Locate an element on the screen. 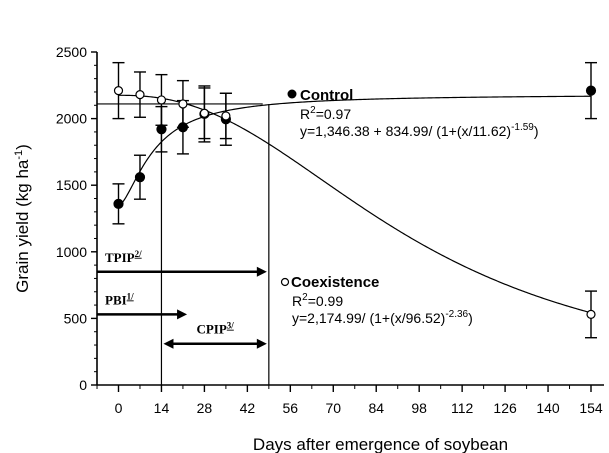 Image resolution: width=609 pixels, height=453 pixels. y-tick-label: 2500 is located at coordinates (71, 52).